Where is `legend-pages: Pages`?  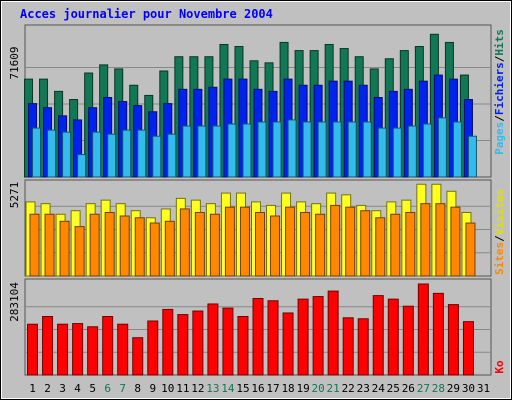
legend-pages: Pages is located at coordinates (499, 138).